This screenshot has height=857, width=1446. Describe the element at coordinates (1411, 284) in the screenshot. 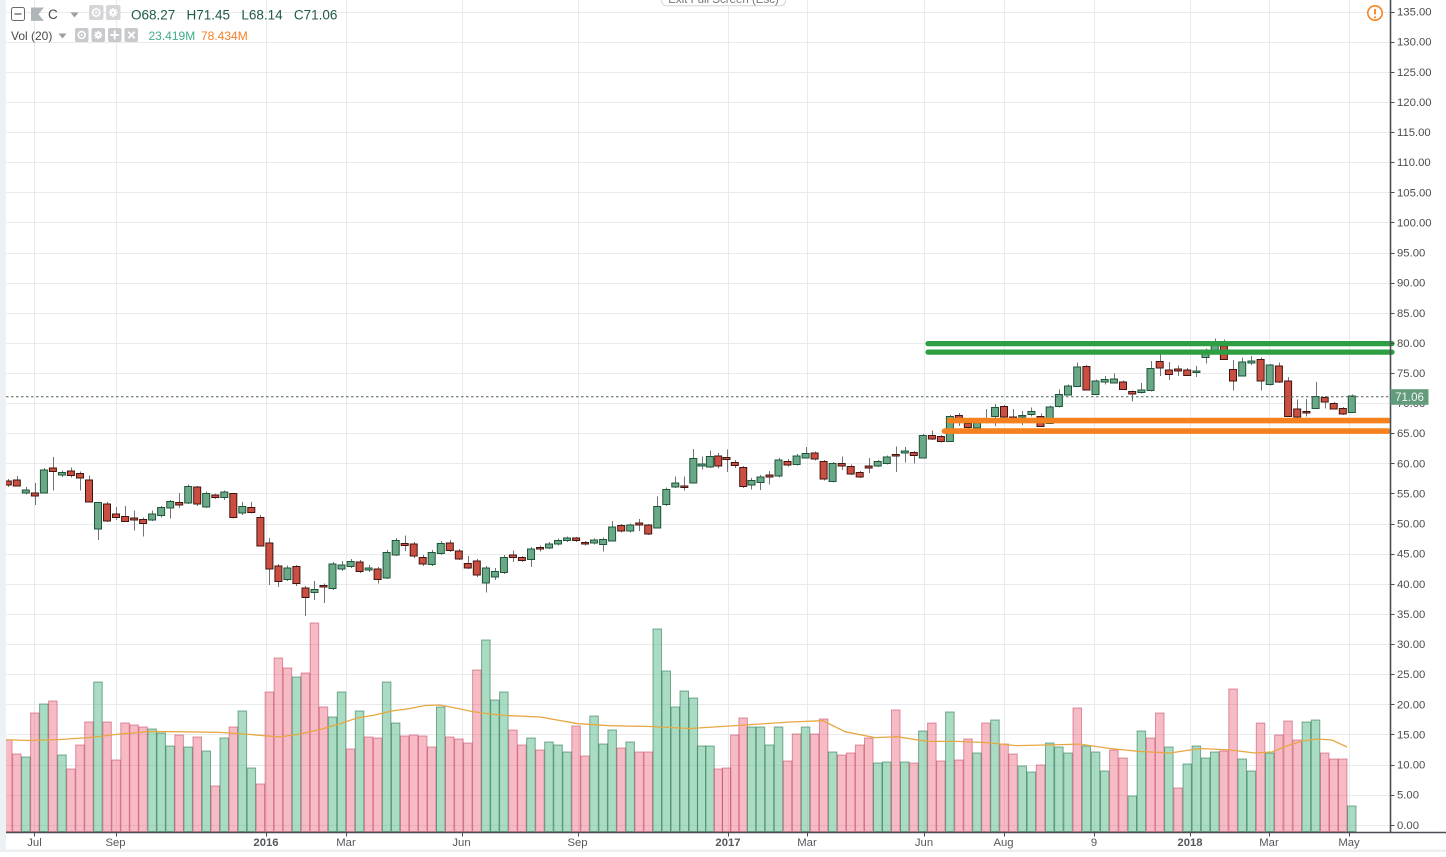

I see `svg-text: 90.00` at that location.